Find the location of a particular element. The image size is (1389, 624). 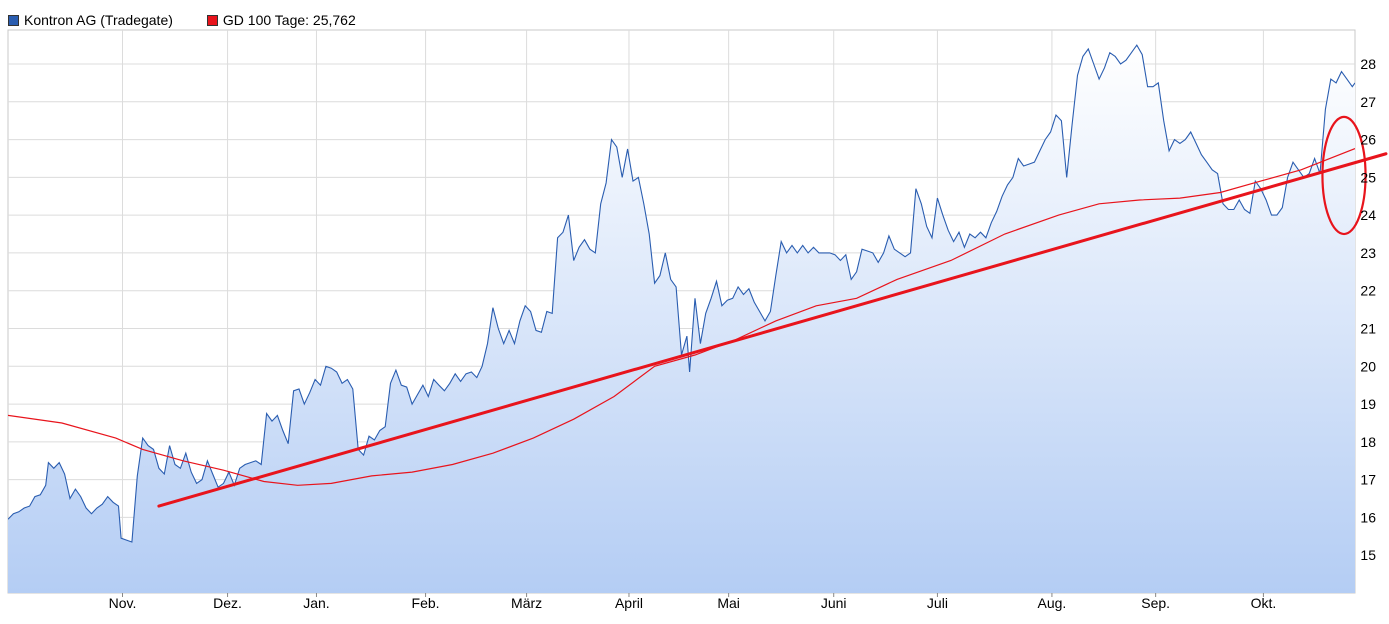

x-tick-label: Dez. is located at coordinates (227, 603).